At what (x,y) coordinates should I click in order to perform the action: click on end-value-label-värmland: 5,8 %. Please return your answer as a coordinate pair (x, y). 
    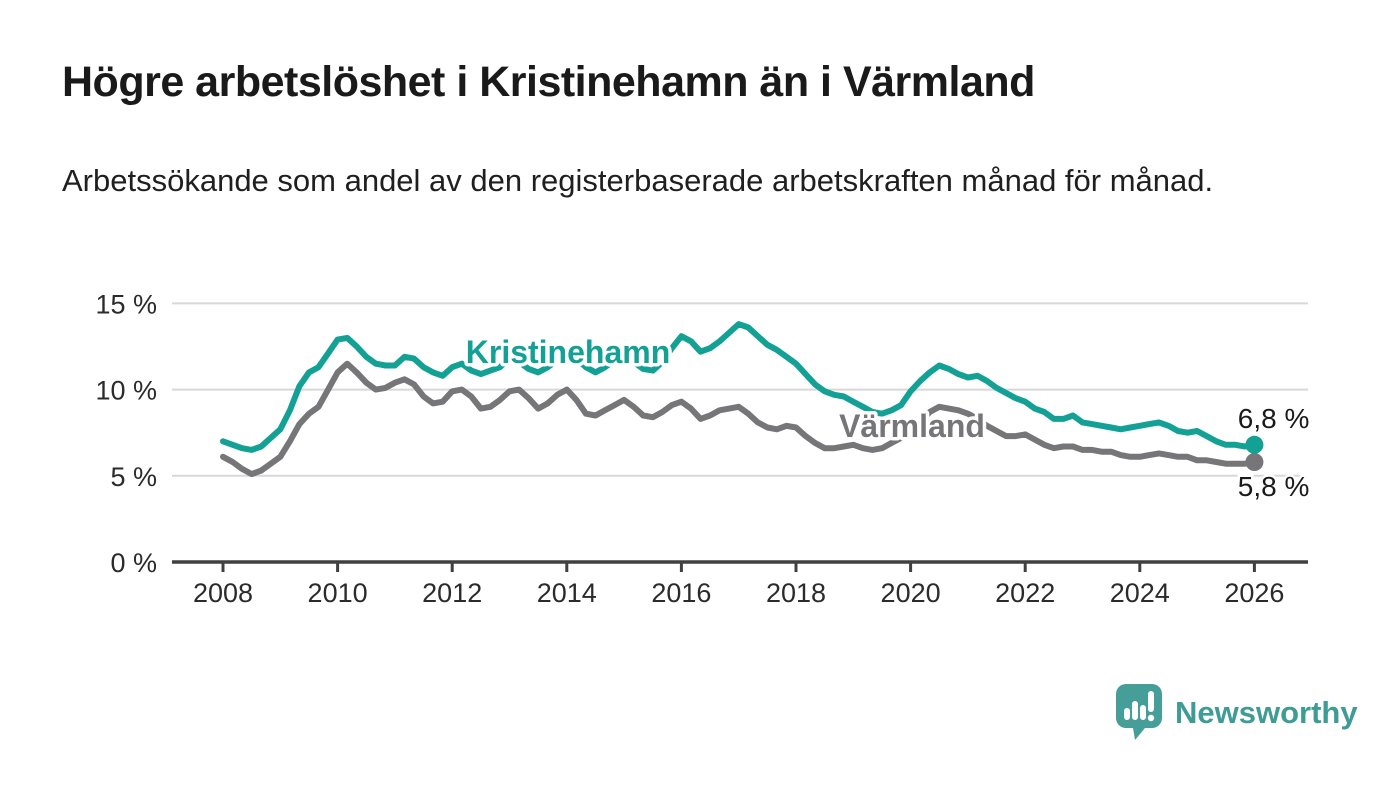
    Looking at the image, I should click on (1274, 486).